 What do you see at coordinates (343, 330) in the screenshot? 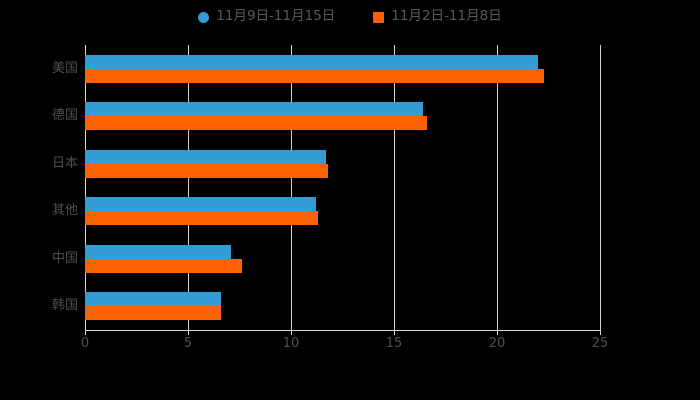
I see `x-axis-line` at bounding box center [343, 330].